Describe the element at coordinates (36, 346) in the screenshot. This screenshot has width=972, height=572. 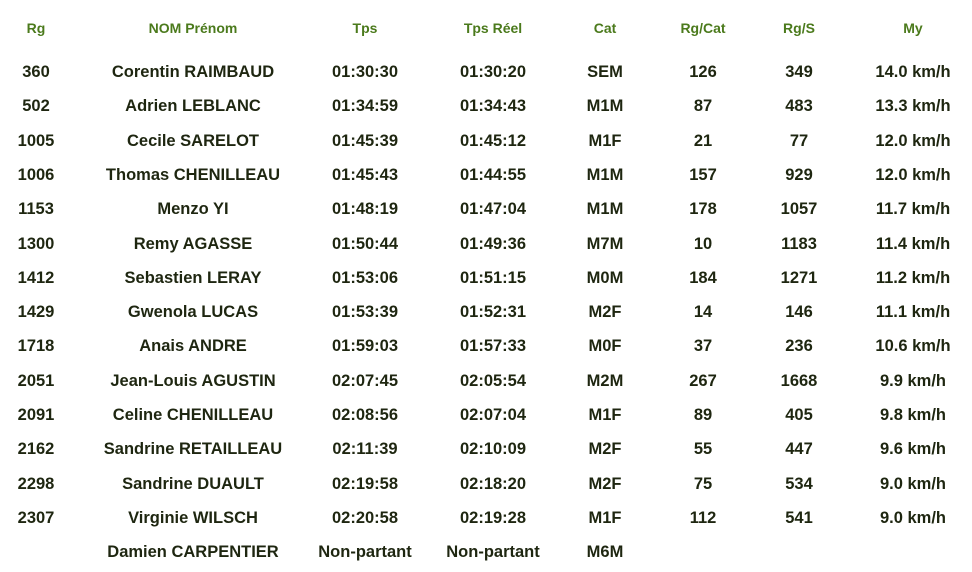
I see `cell-rank: 1718` at that location.